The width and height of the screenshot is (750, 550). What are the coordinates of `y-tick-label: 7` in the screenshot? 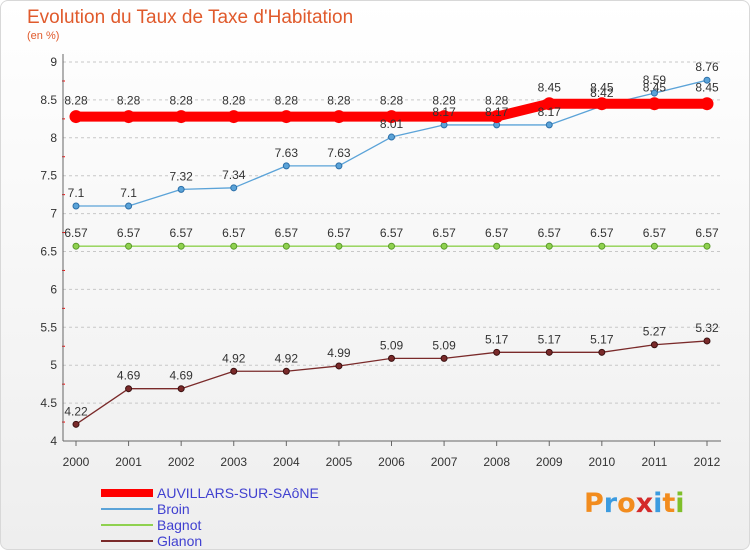 It's located at (53, 214).